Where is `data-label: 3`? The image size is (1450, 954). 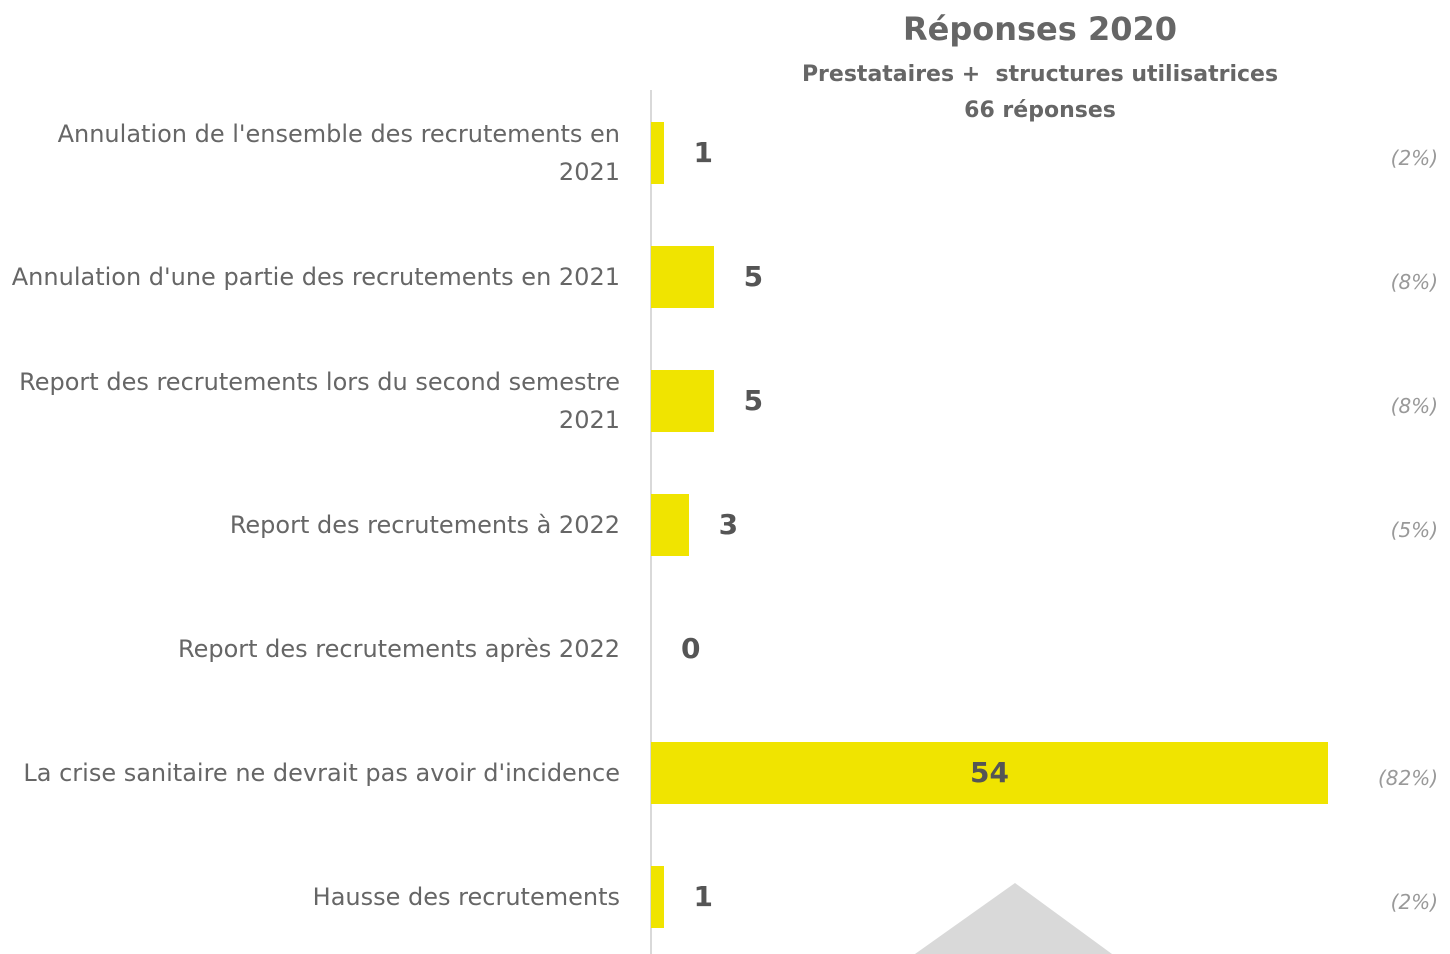
data-label: 3 is located at coordinates (728, 524).